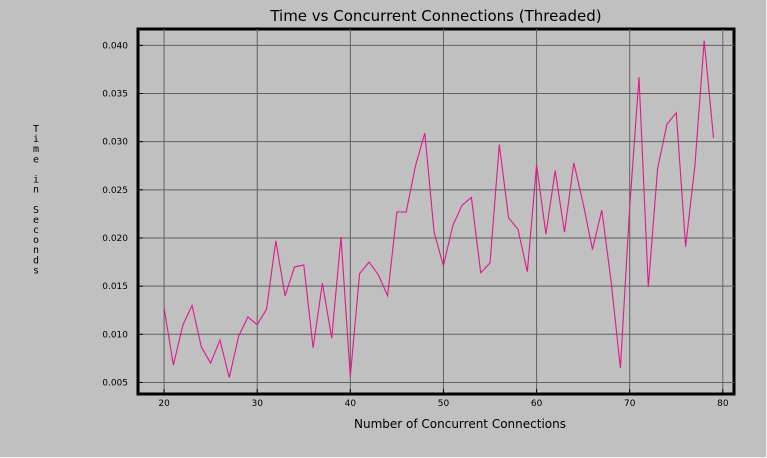 This screenshot has width=767, height=458. What do you see at coordinates (351, 404) in the screenshot?
I see `x-tick-label: 40` at bounding box center [351, 404].